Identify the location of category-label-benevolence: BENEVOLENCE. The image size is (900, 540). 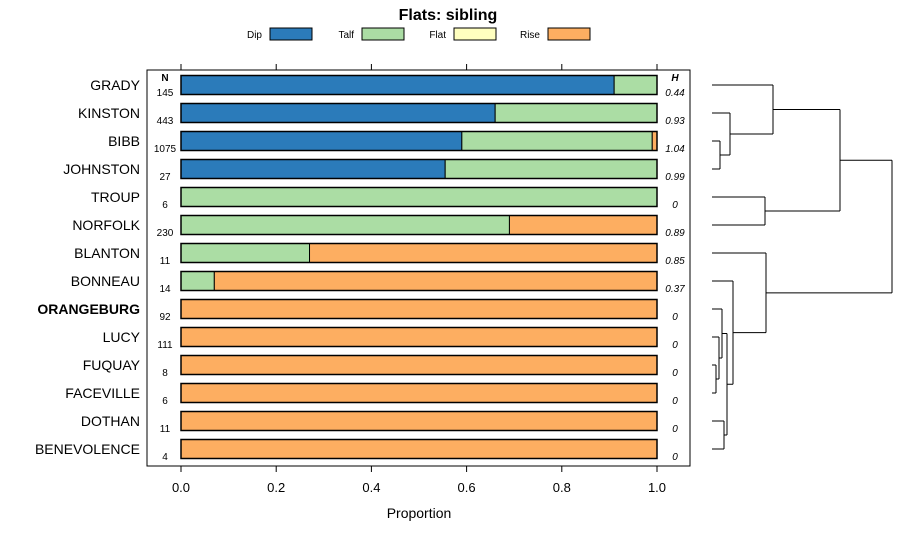
(87, 449).